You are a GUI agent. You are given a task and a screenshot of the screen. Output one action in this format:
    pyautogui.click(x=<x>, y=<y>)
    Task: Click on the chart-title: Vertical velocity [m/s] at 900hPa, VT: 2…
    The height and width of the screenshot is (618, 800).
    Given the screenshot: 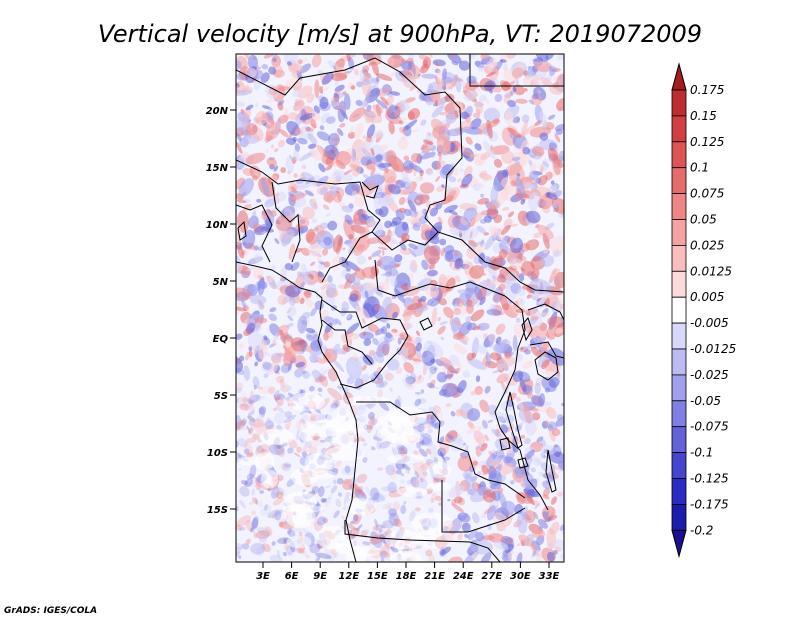 What is the action you would take?
    pyautogui.click(x=400, y=34)
    